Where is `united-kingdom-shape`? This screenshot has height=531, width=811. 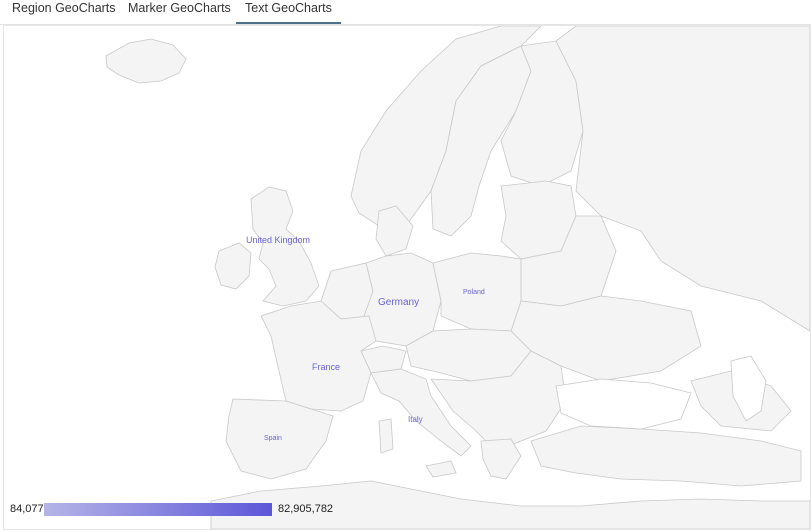
united-kingdom-shape is located at coordinates (285, 246).